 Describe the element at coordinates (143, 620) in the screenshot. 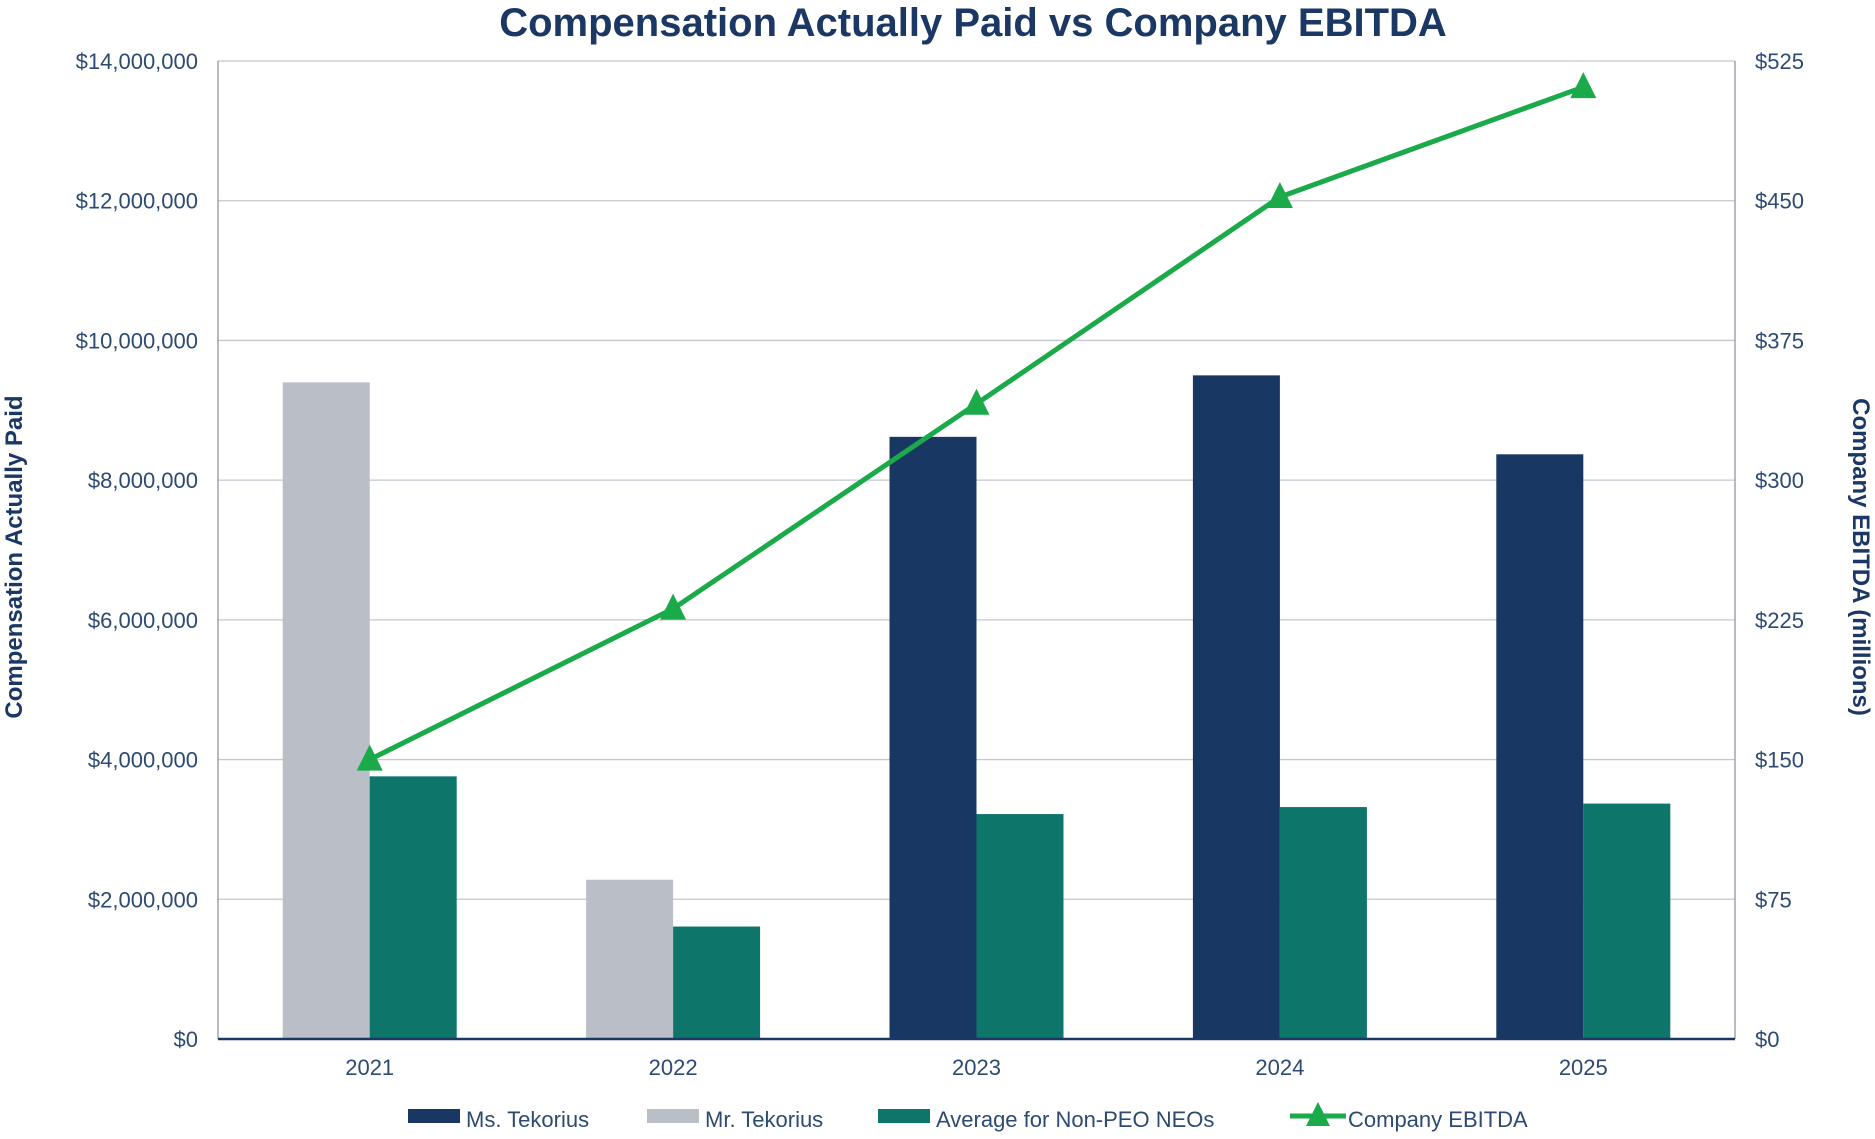

I see `y-tick-label: $6,000,000` at that location.